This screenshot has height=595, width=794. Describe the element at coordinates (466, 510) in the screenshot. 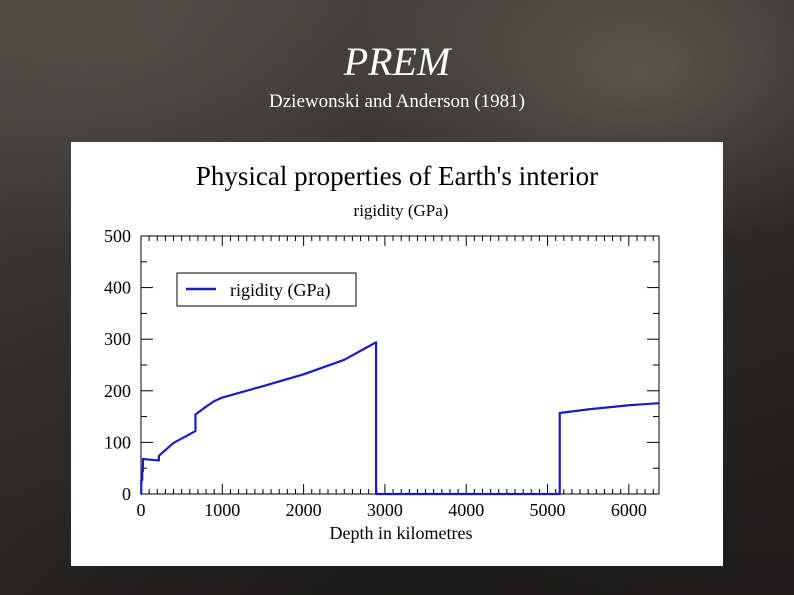

I see `x-tick-label: 4000` at that location.